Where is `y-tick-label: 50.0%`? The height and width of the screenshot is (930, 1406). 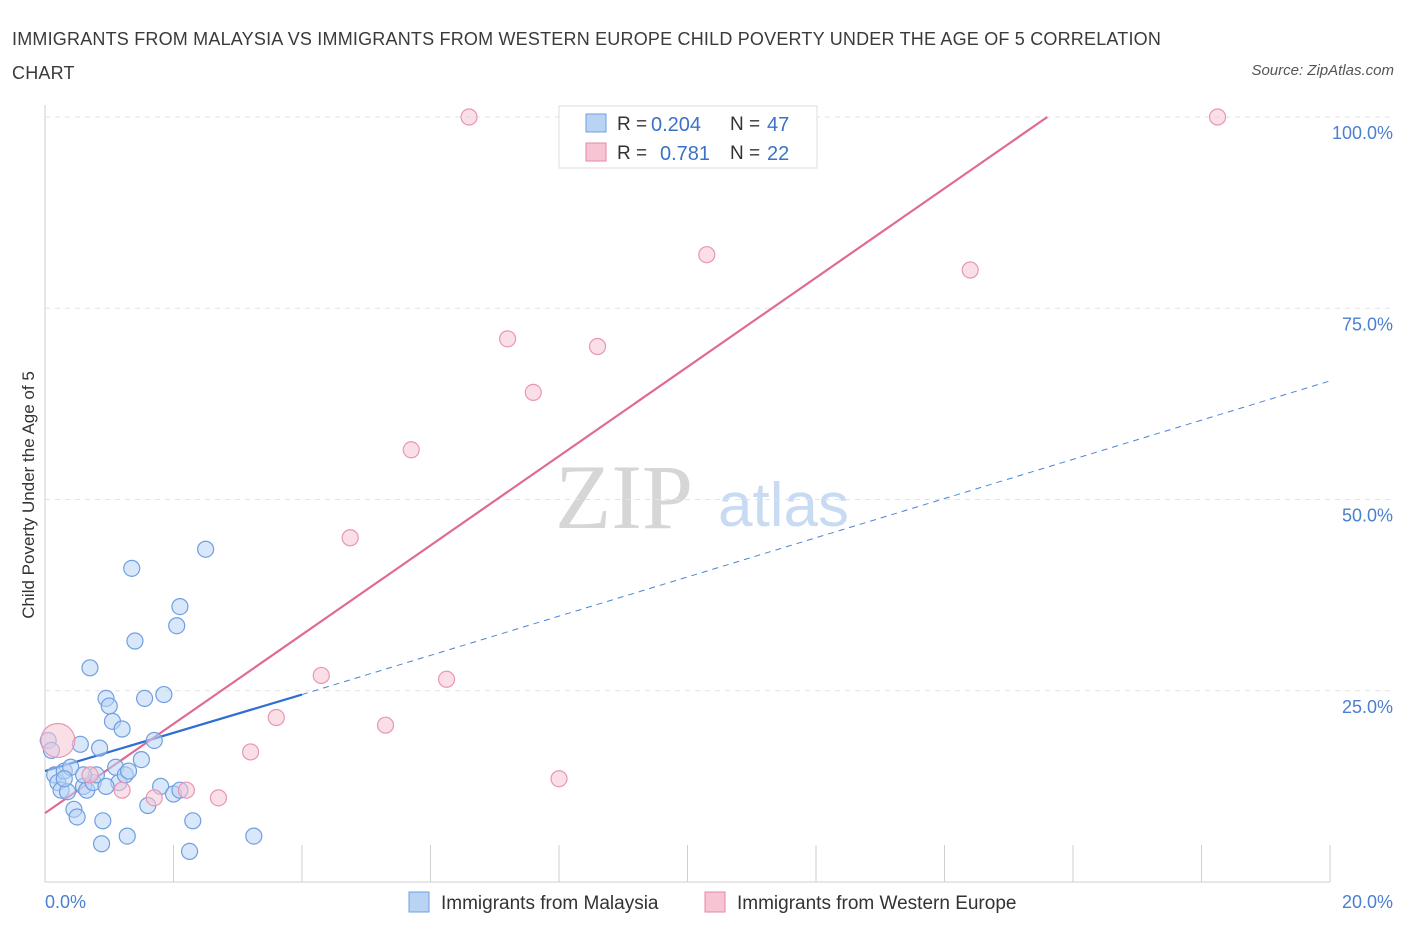 y-tick-label: 50.0% is located at coordinates (1367, 516).